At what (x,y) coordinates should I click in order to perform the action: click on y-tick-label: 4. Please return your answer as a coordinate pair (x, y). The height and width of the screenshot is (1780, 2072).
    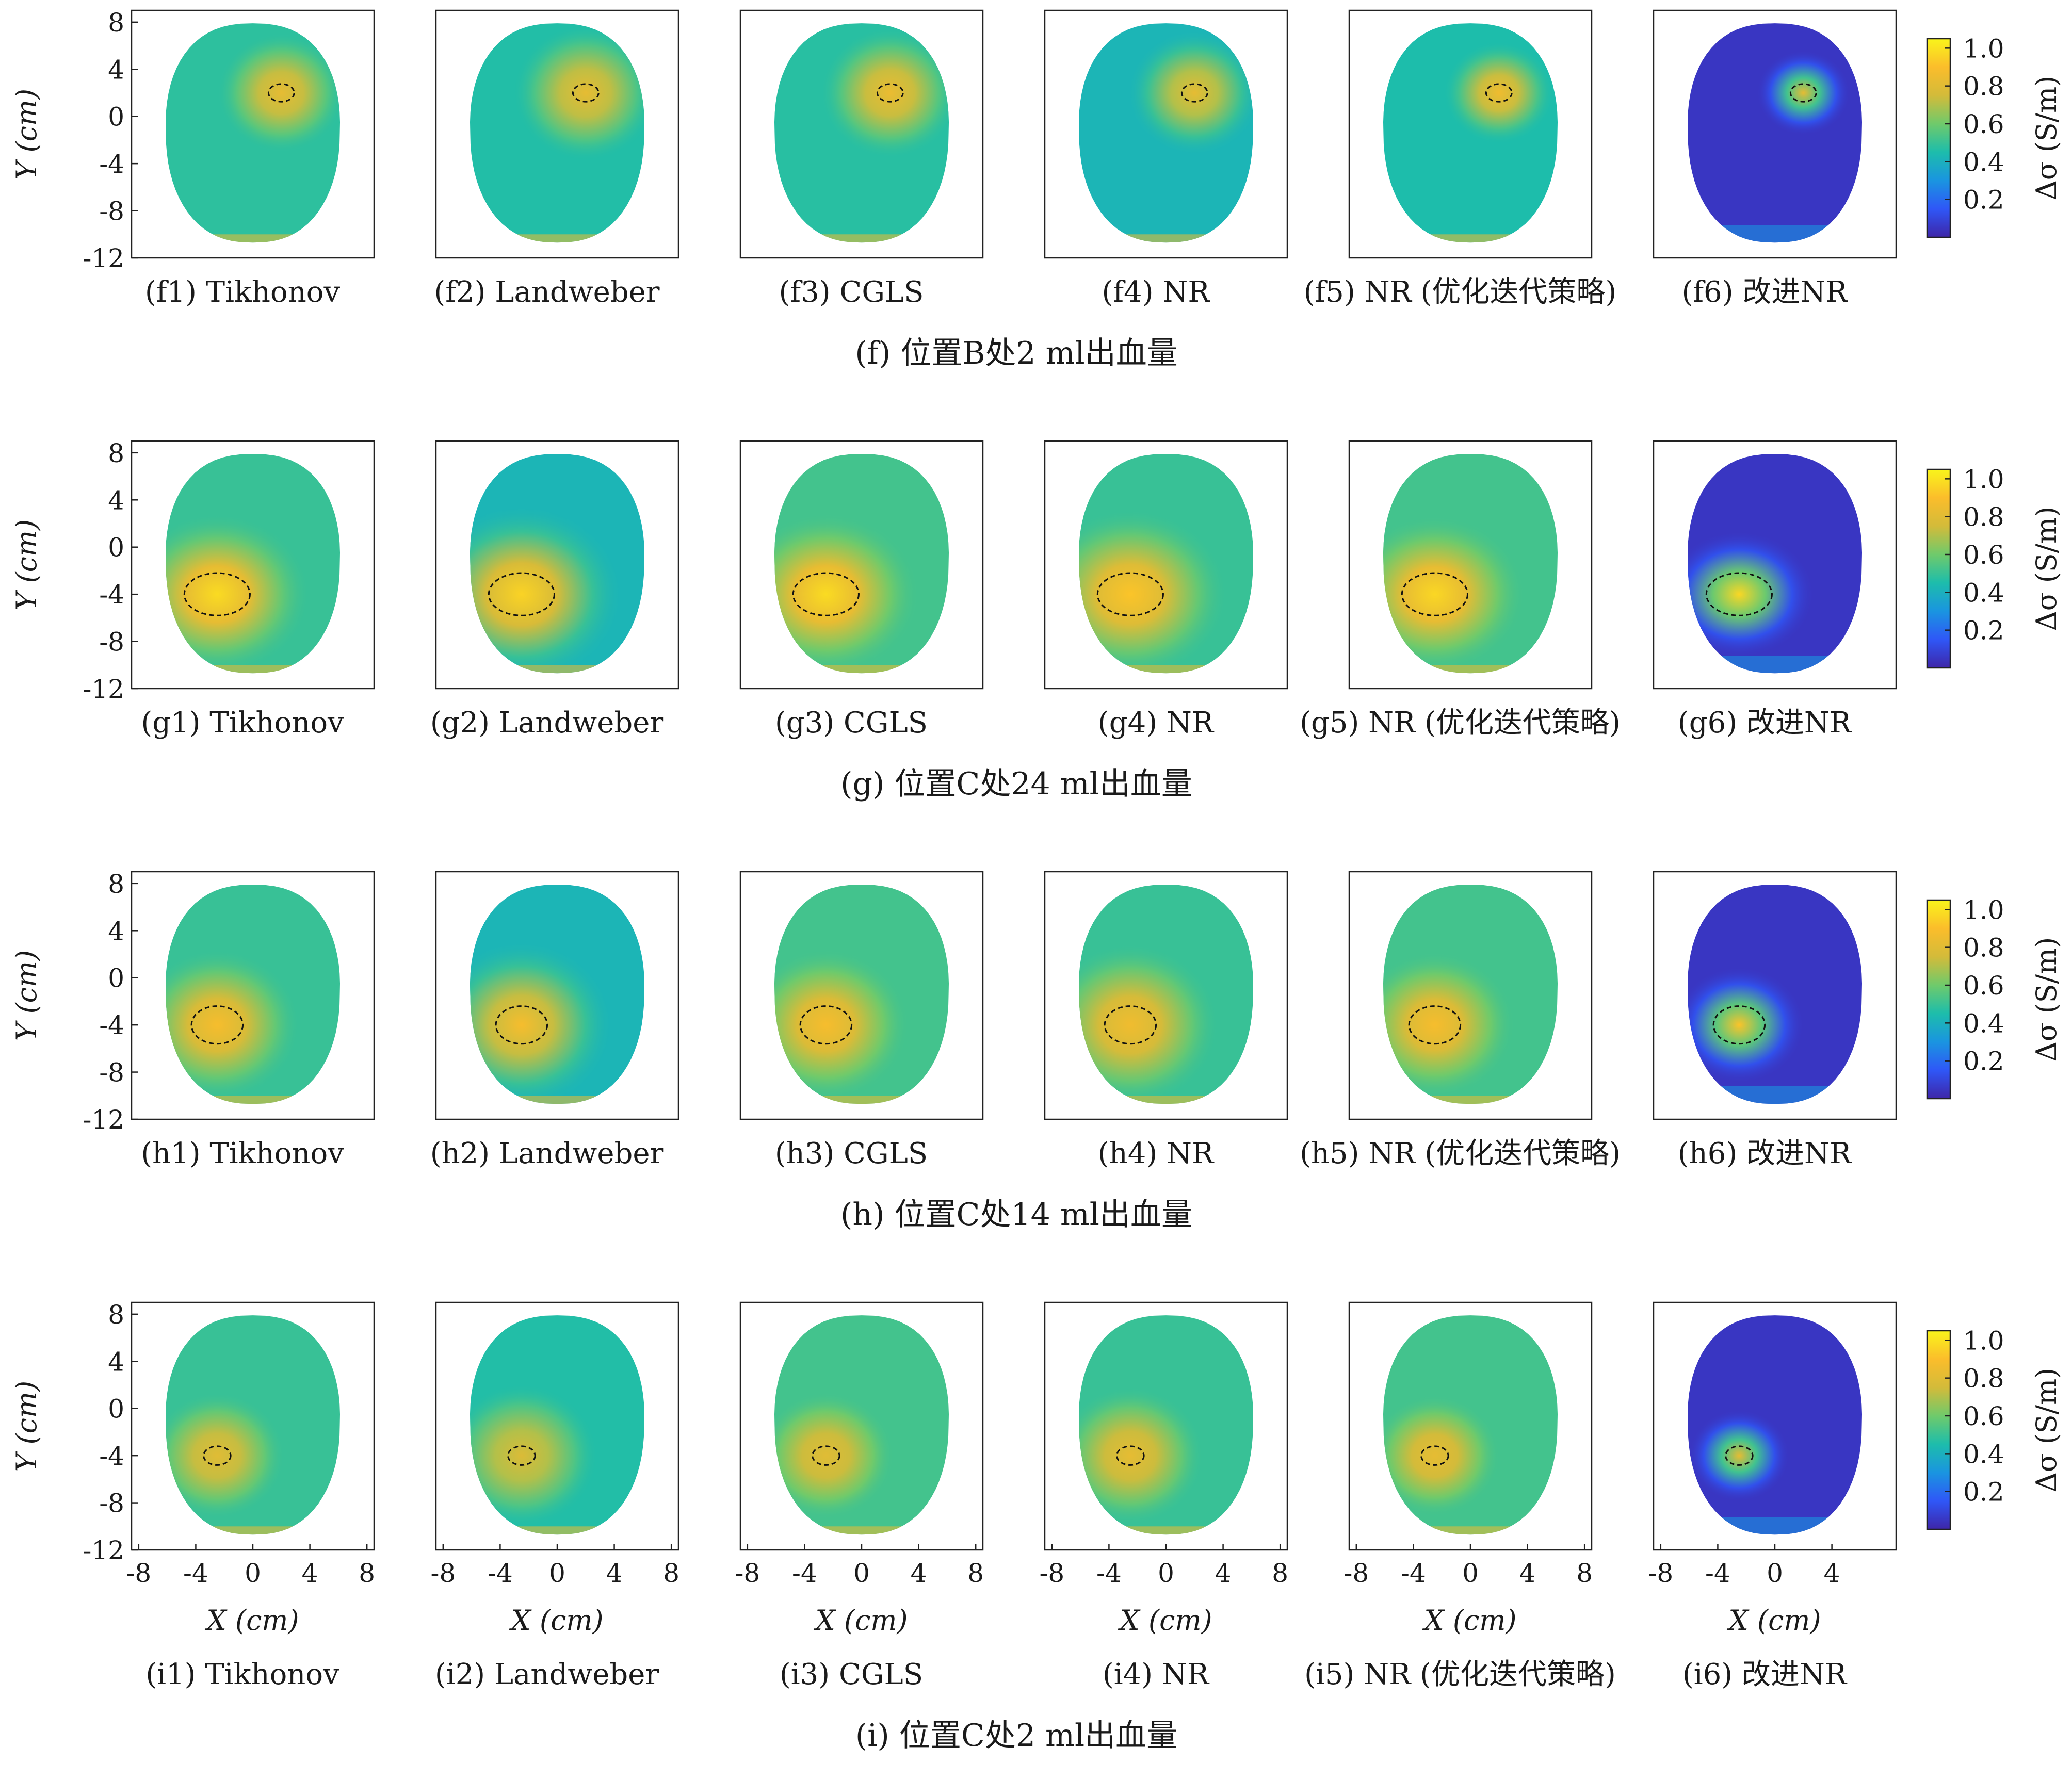
    Looking at the image, I should click on (116, 70).